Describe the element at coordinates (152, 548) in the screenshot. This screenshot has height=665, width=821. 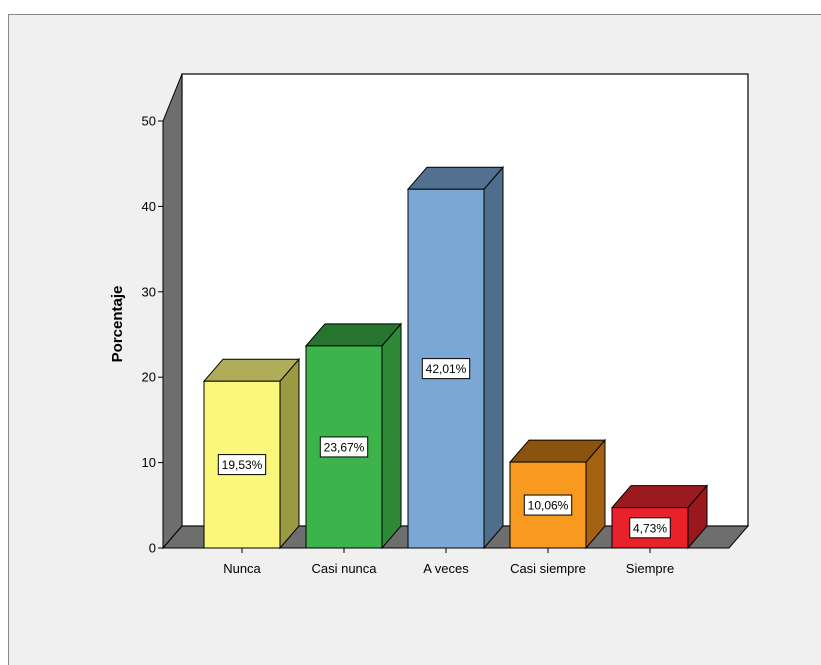
I see `y-tick-label: 0` at that location.